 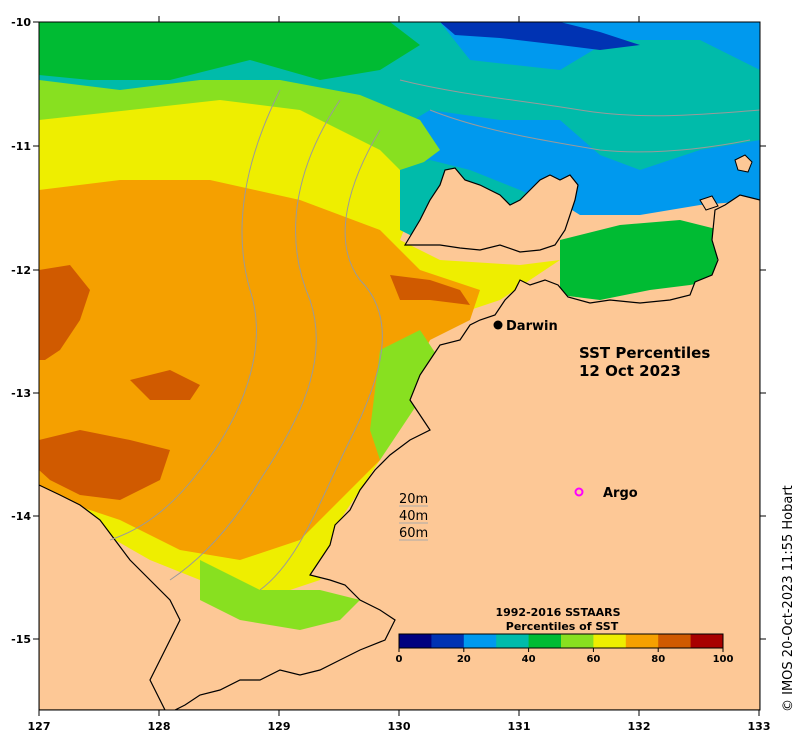 What do you see at coordinates (21, 331) in the screenshot?
I see `latitude-labels: -10 -11 -12 -13 -14 -15` at bounding box center [21, 331].